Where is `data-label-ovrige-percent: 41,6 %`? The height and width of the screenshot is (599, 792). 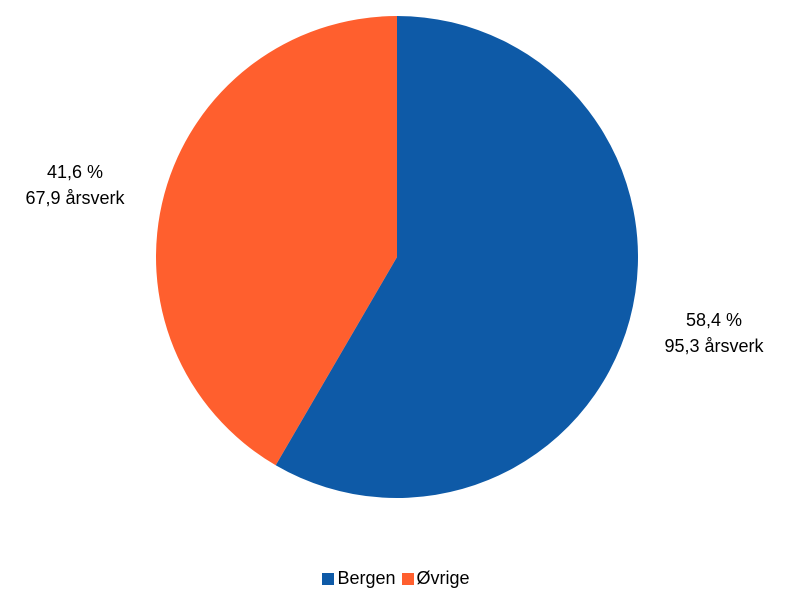
data-label-ovrige-percent: 41,6 % is located at coordinates (75, 172).